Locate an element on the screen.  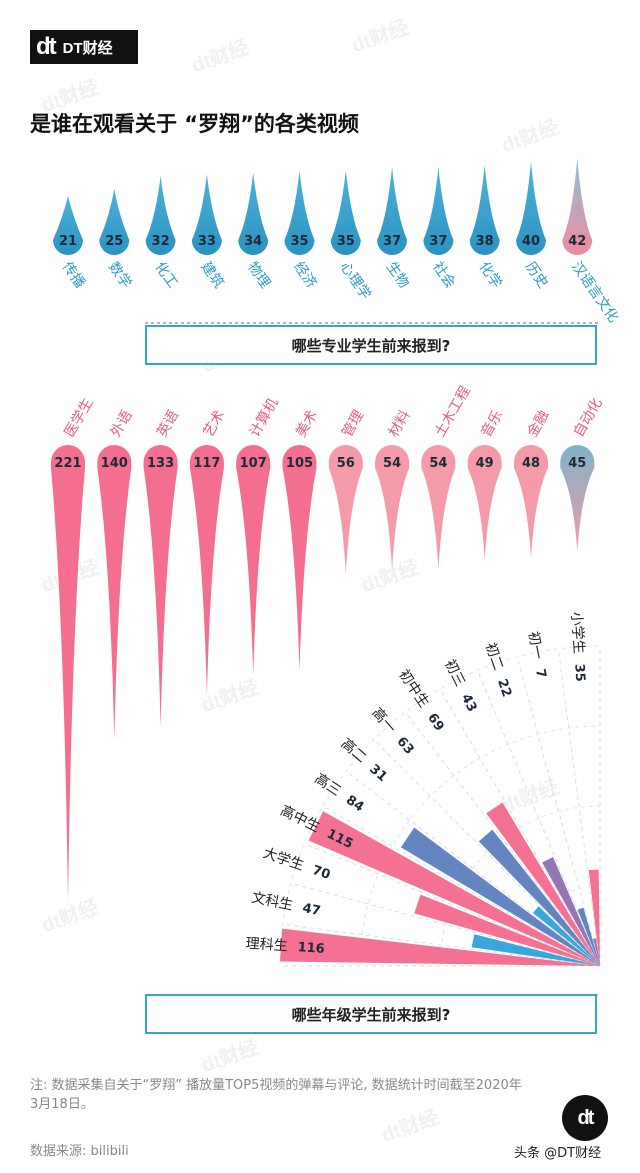
category-label: 初一 is located at coordinates (536, 645).